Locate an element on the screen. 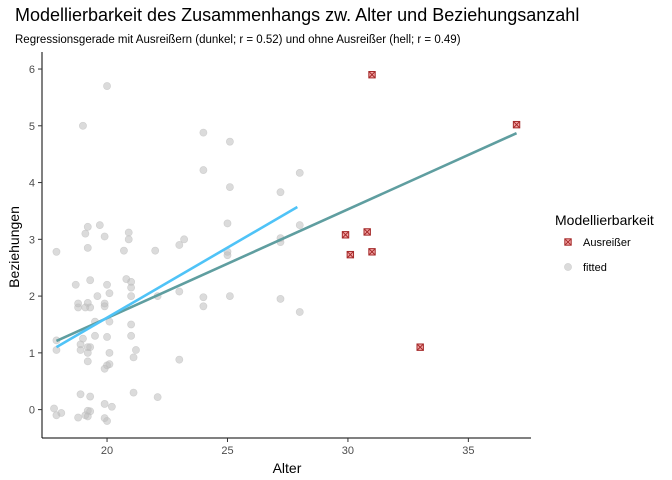 Image resolution: width=672 pixels, height=480 pixels. y-tick-label: 5 is located at coordinates (32, 127).